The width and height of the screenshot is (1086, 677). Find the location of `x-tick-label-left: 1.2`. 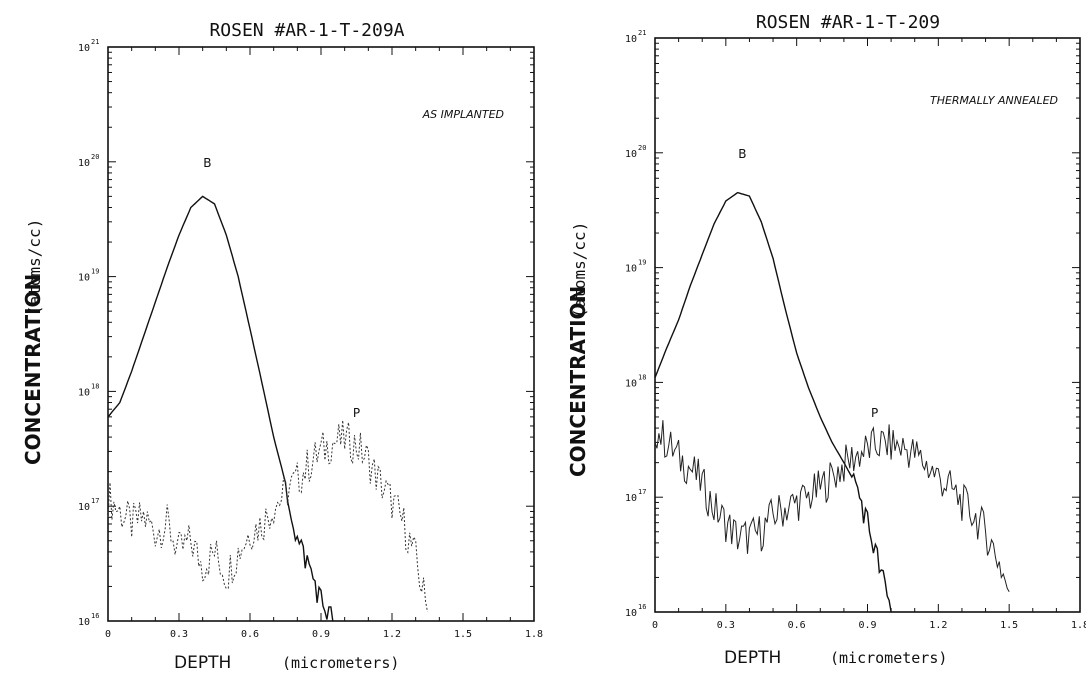

x-tick-label-left: 1.2 is located at coordinates (392, 634).